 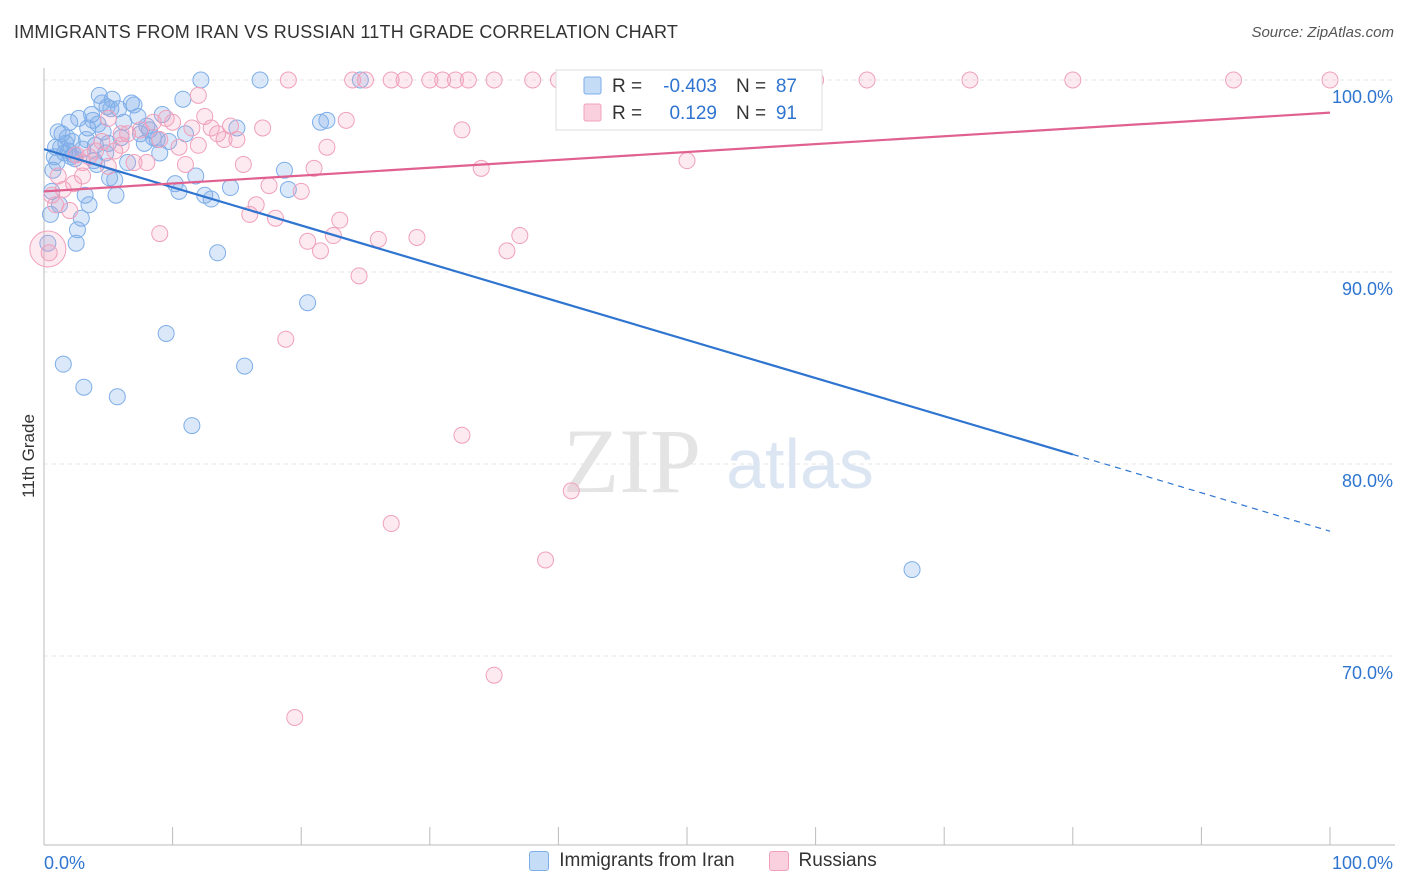 I want to click on y-tick-label-1: 90.0%, so click(x=1367, y=289).